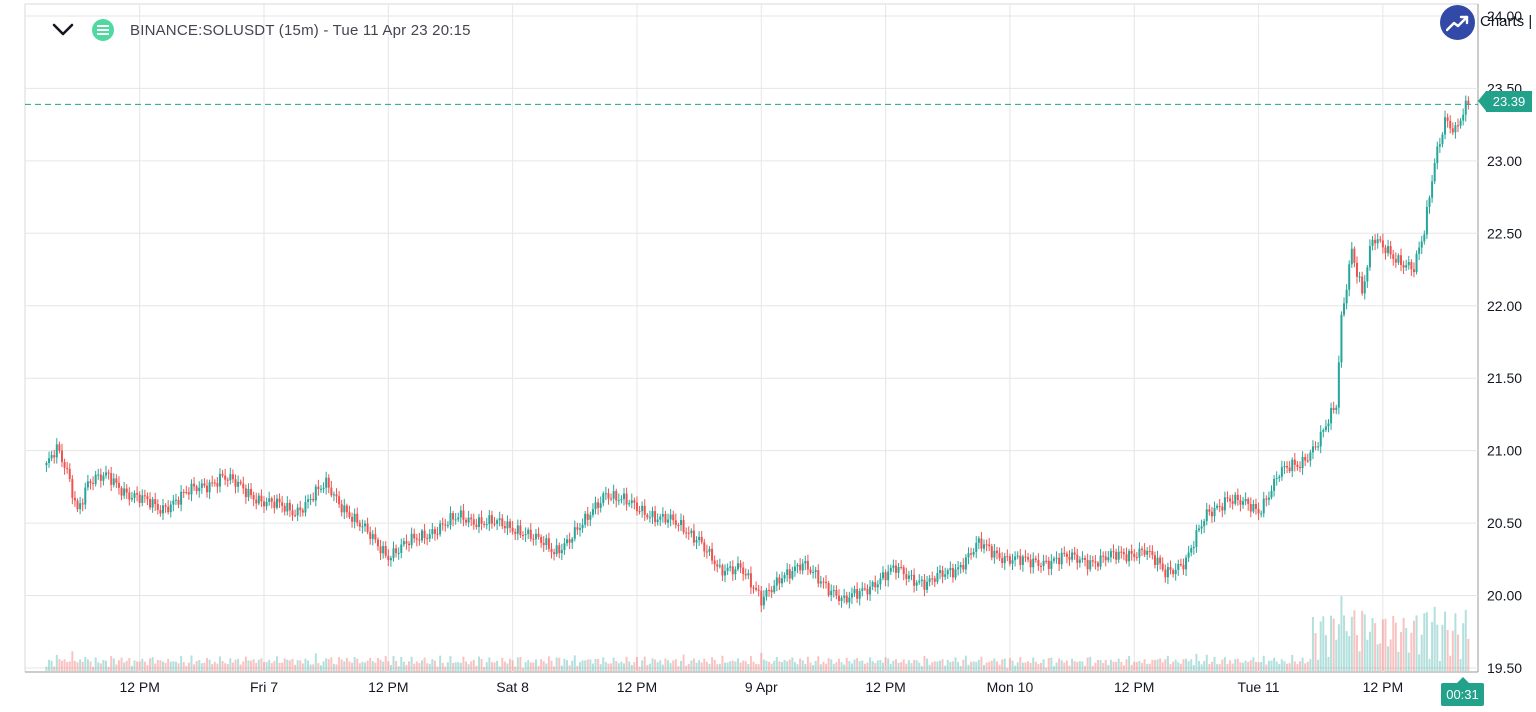 Image resolution: width=1536 pixels, height=712 pixels. What do you see at coordinates (1457, 22) in the screenshot?
I see `trend-up-icon` at bounding box center [1457, 22].